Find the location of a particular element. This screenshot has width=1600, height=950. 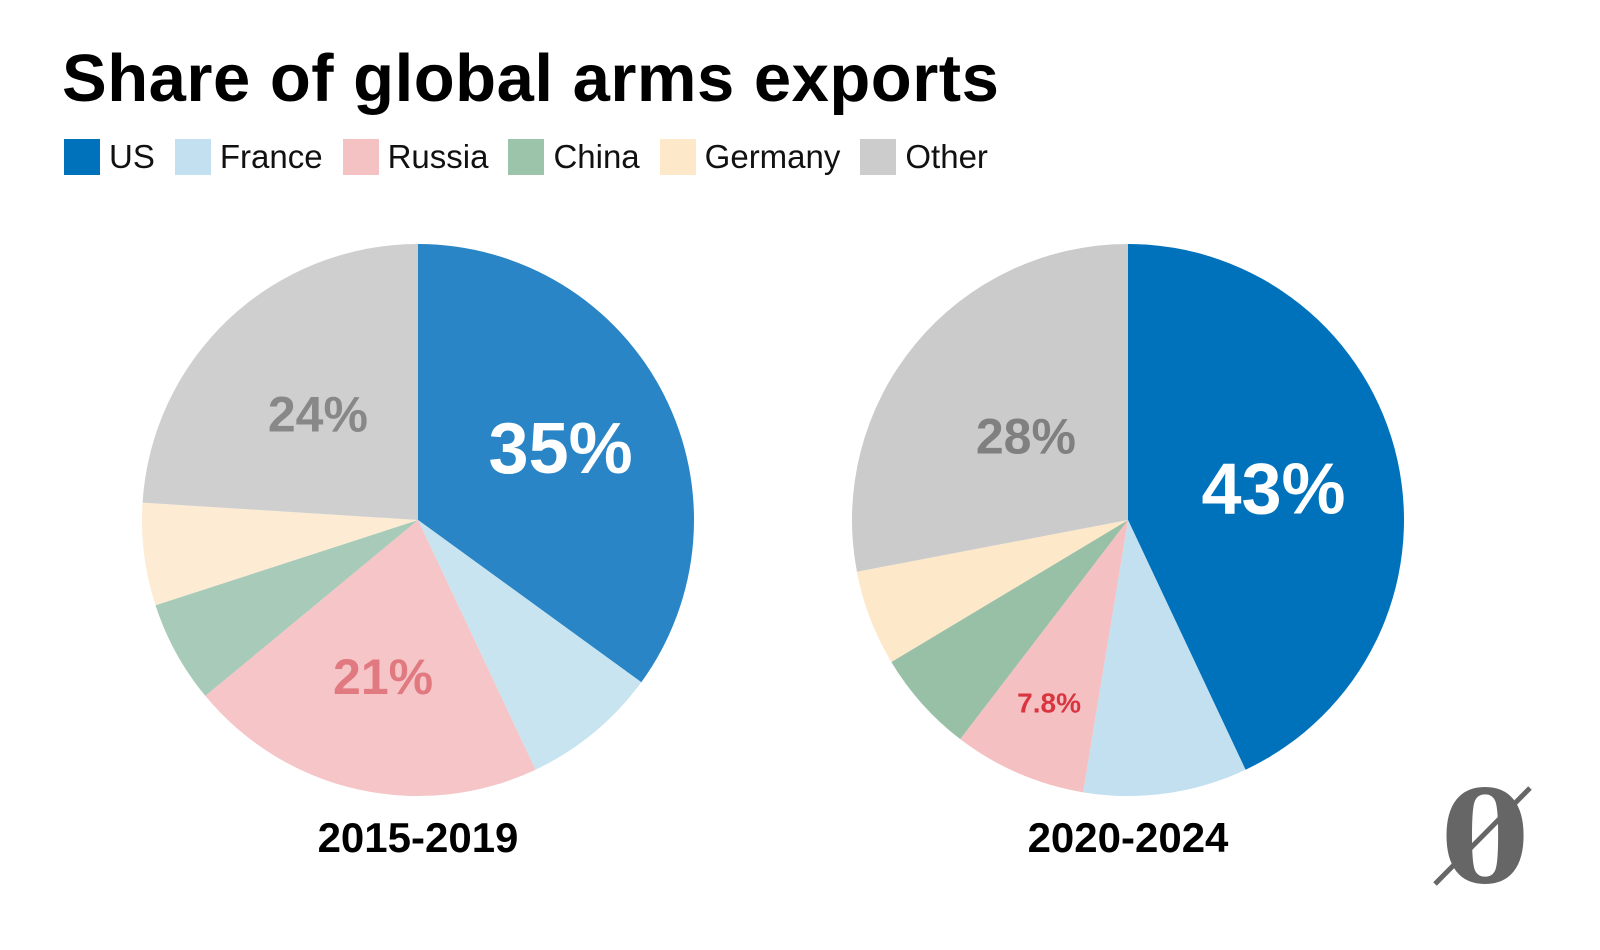

pie-slice-china-2020-2024 is located at coordinates (1009, 630).